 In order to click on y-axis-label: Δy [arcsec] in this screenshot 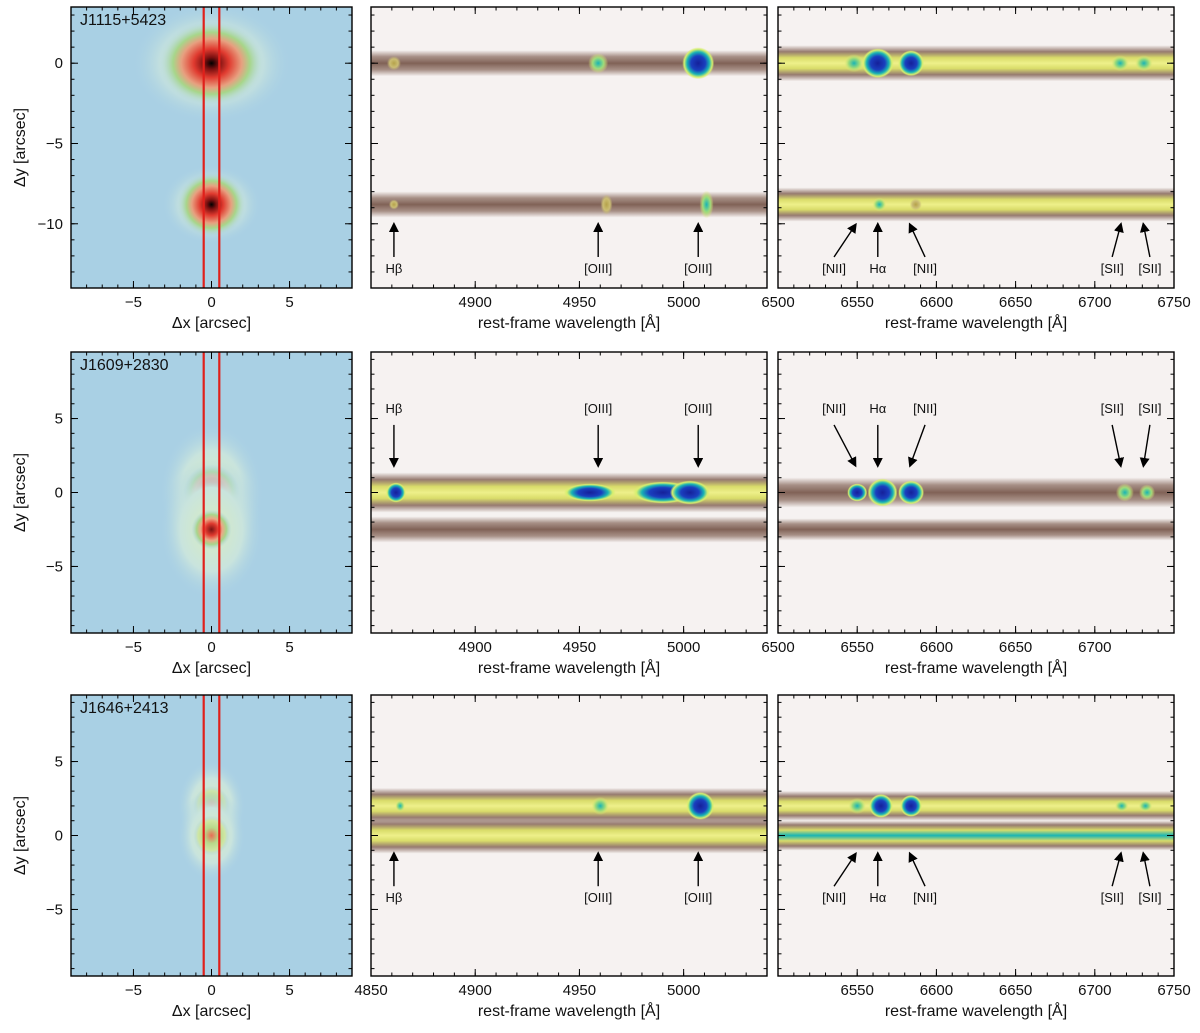, I will do `click(20, 835)`.